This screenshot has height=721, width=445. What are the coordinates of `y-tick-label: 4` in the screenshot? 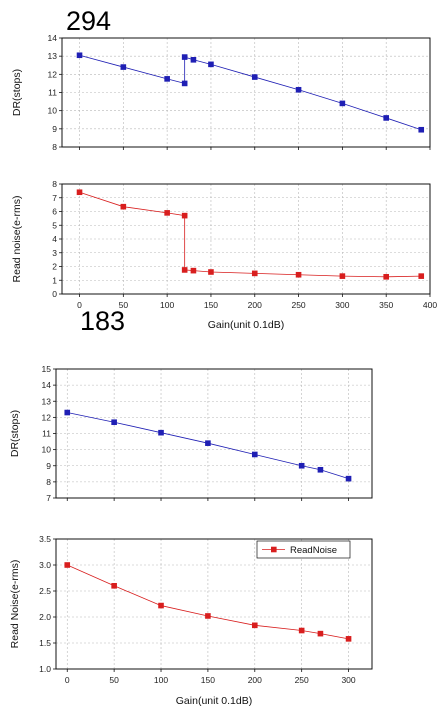 It's located at (54, 239).